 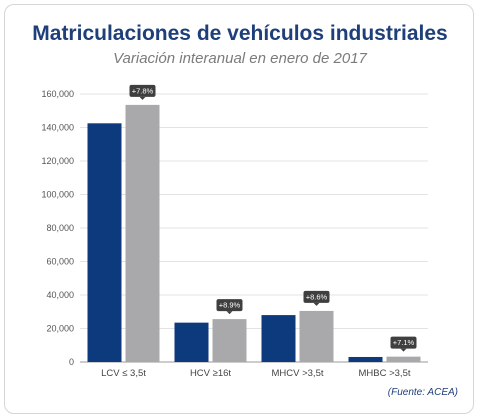 What do you see at coordinates (210, 373) in the screenshot?
I see `x-category-label: HCV ≥16t` at bounding box center [210, 373].